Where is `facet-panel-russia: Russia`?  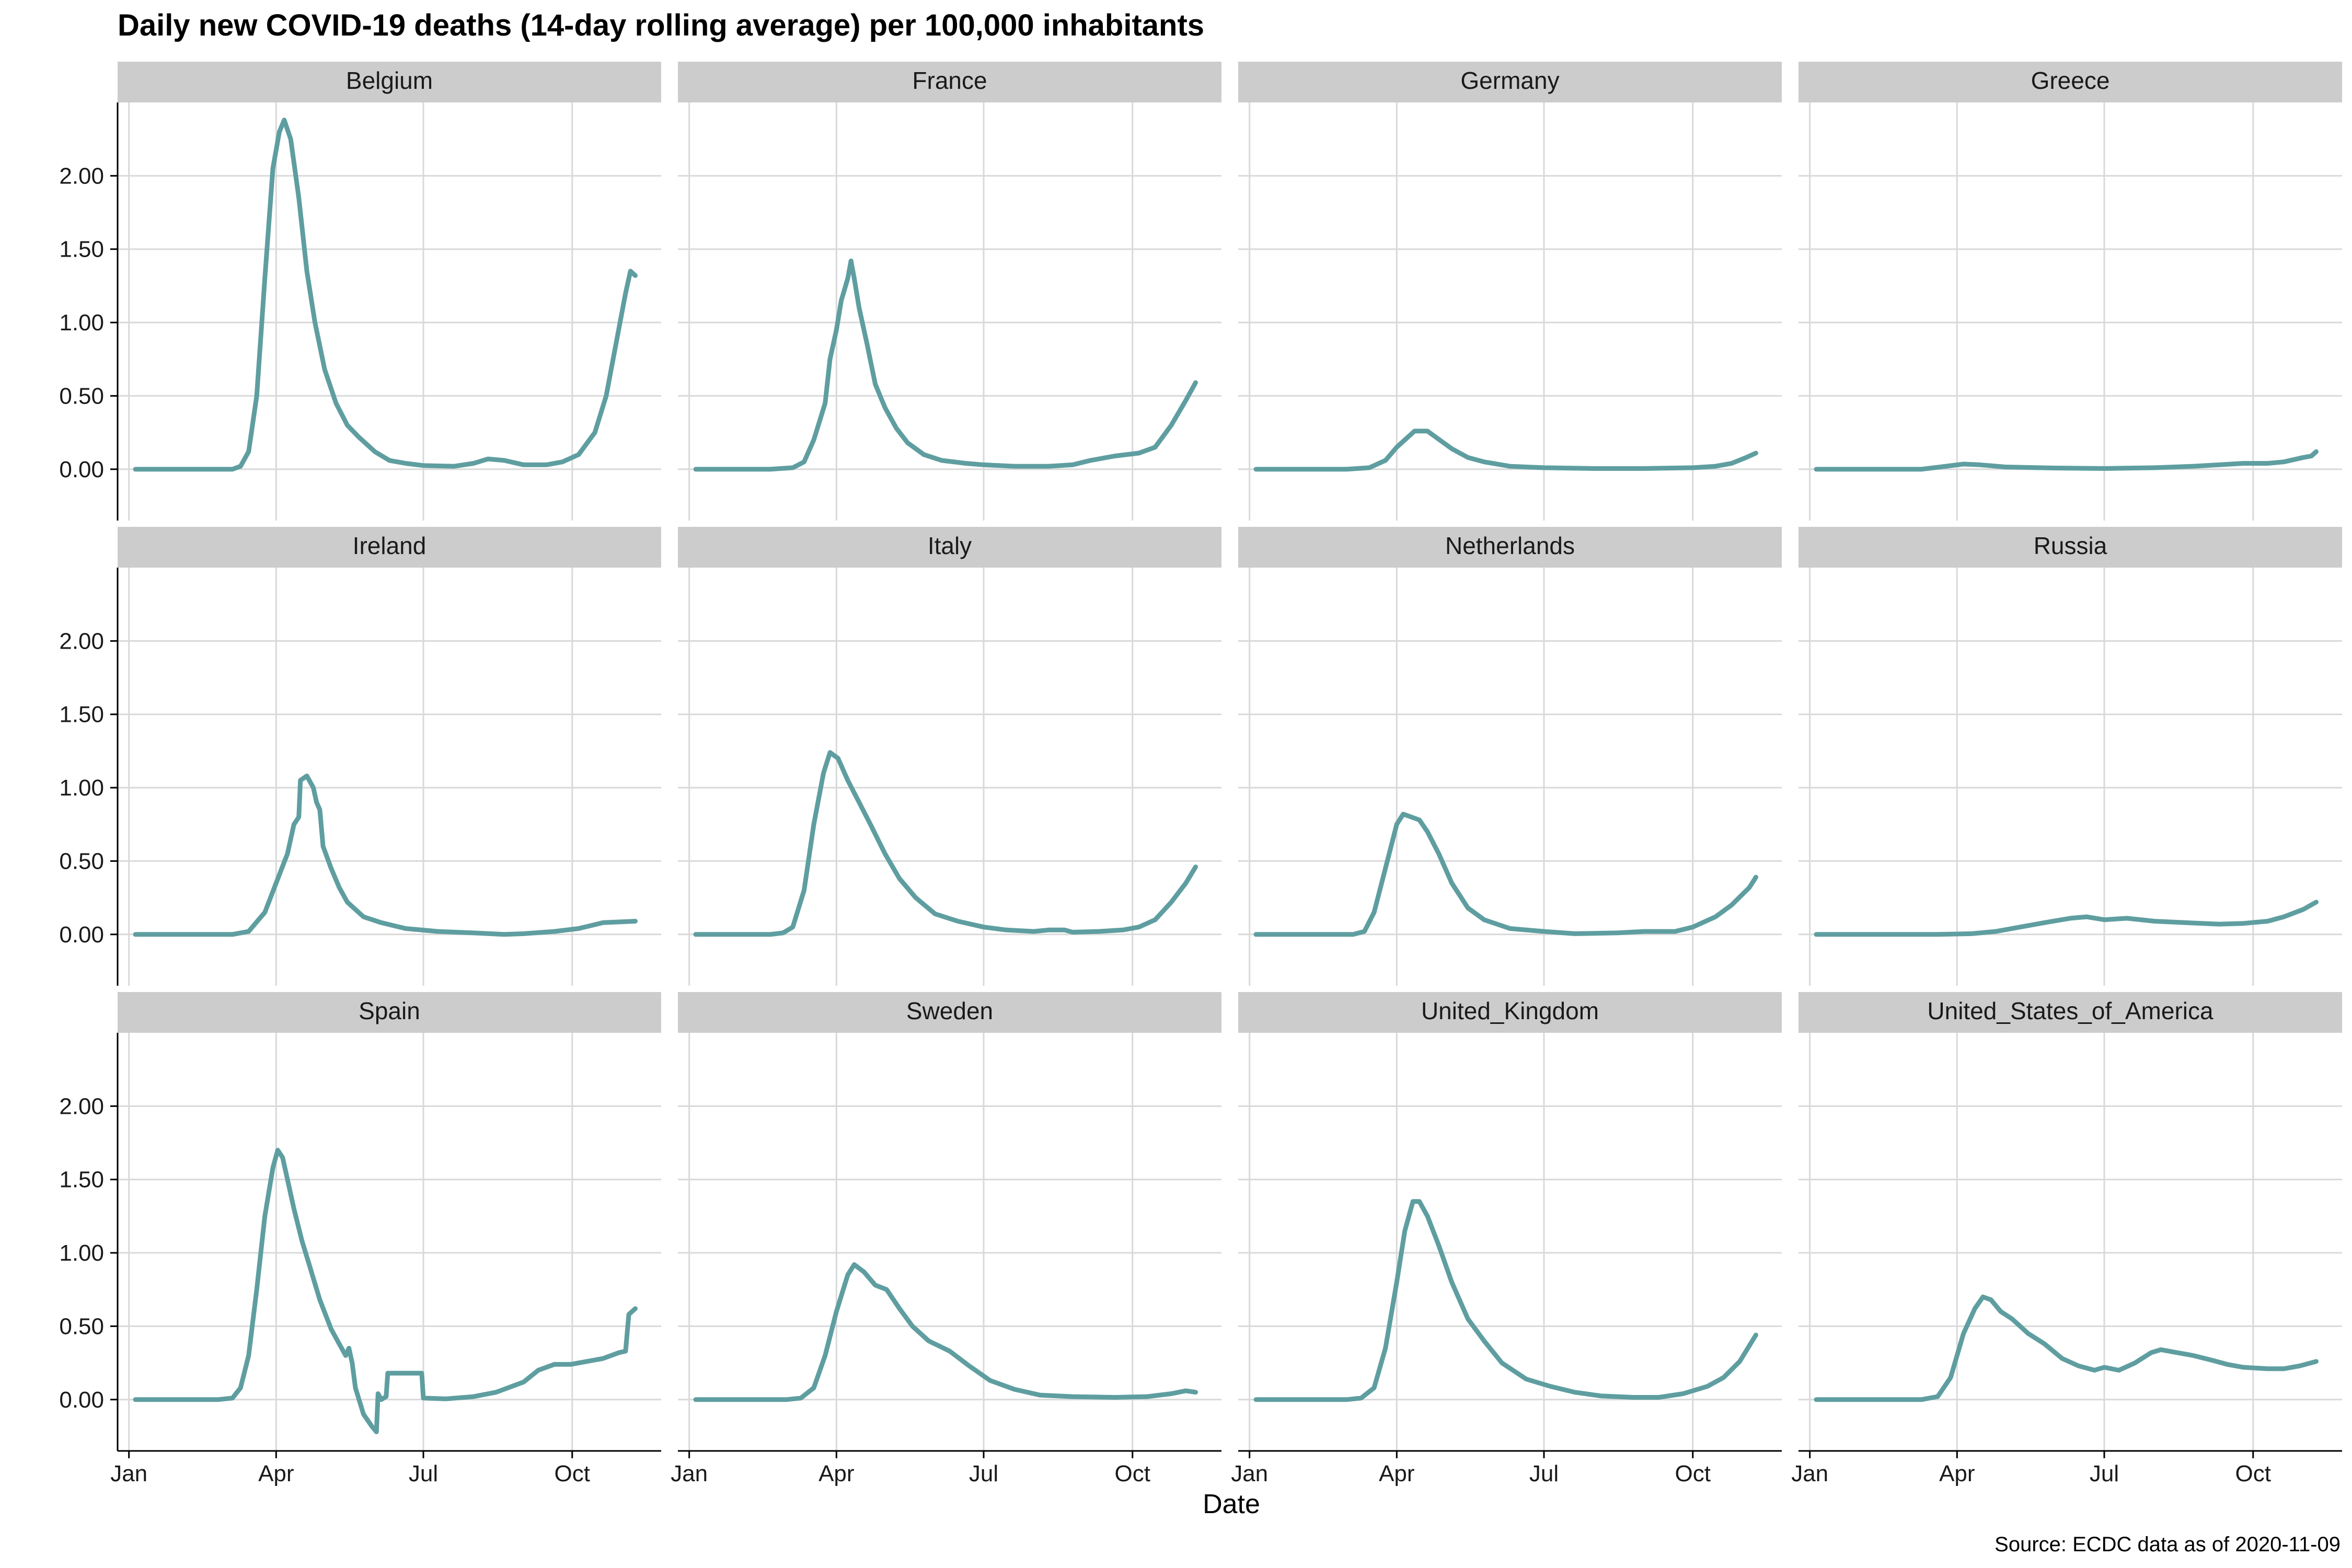
facet-panel-russia: Russia is located at coordinates (2070, 756).